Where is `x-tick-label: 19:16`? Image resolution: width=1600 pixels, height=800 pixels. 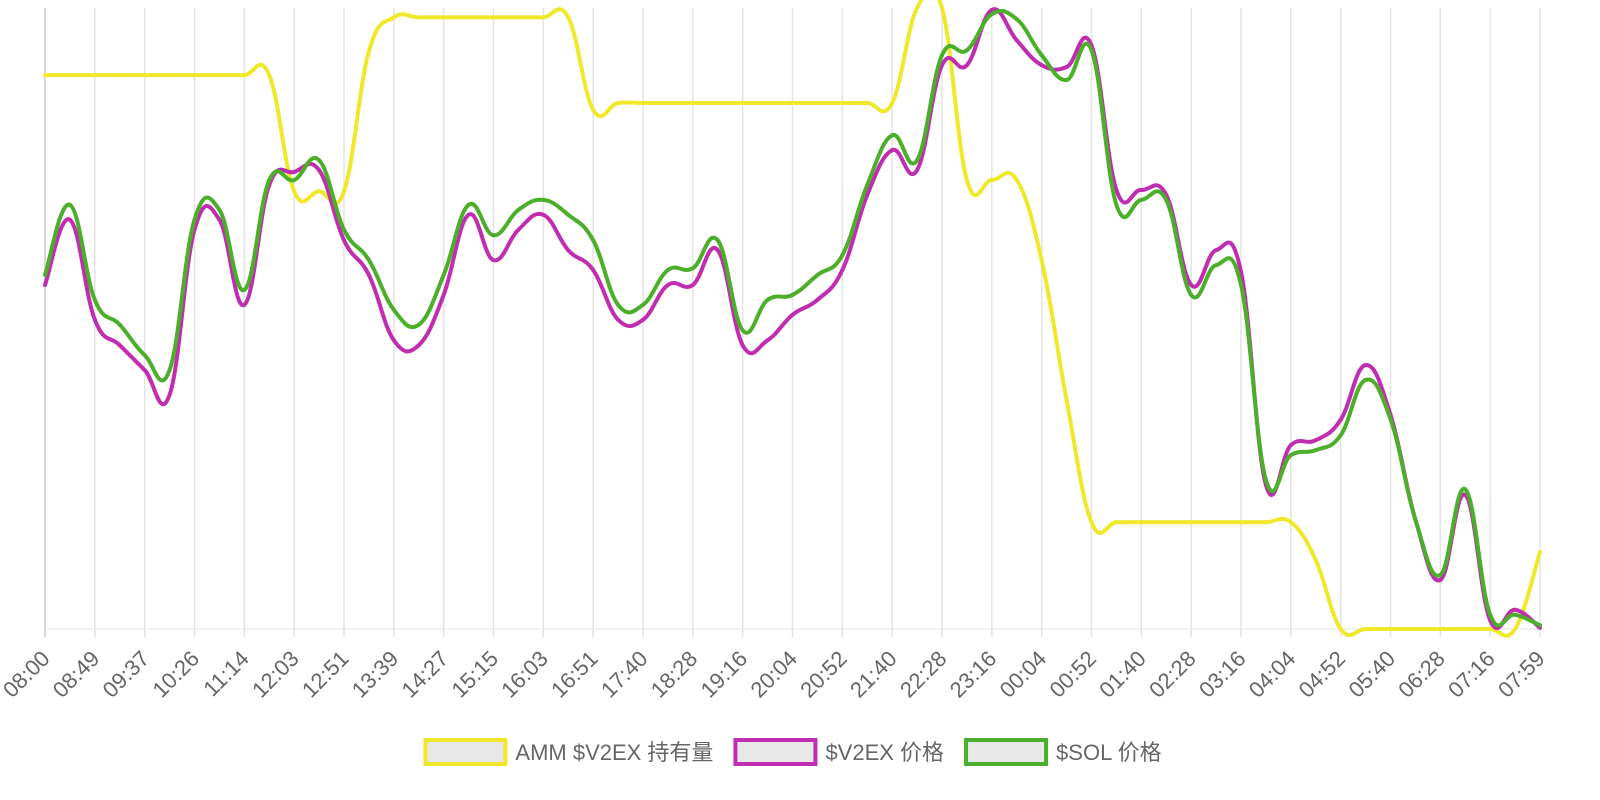
x-tick-label: 19:16 is located at coordinates (724, 674).